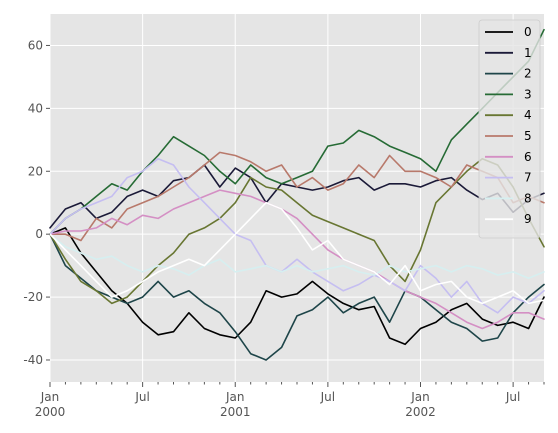 The height and width of the screenshot is (433, 558). Describe the element at coordinates (35, 171) in the screenshot. I see `y-tick-label: 20` at that location.